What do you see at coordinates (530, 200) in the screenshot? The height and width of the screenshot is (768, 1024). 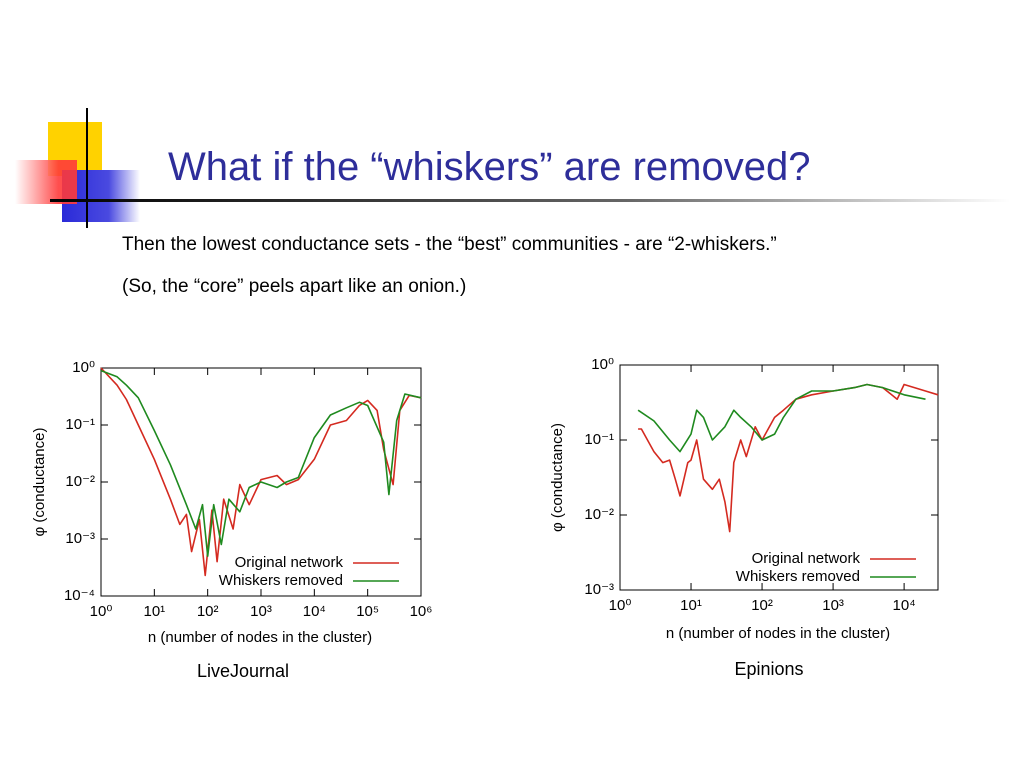 I see `title-rule` at bounding box center [530, 200].